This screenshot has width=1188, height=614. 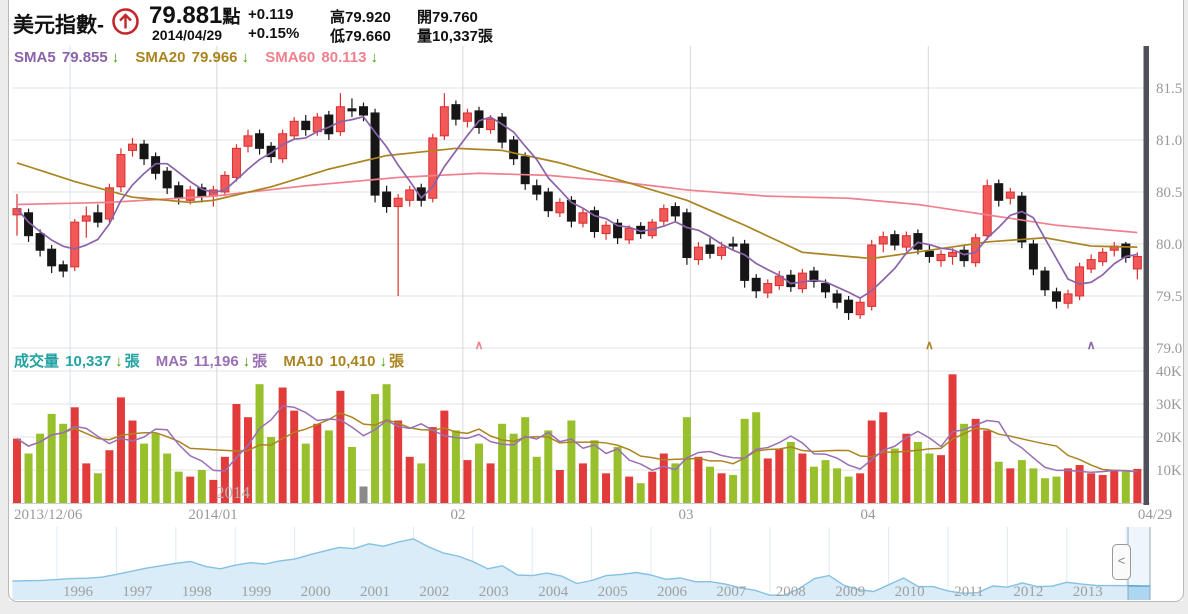 I want to click on volume-ma5-down-arrow-icon: ↓, so click(x=246, y=361).